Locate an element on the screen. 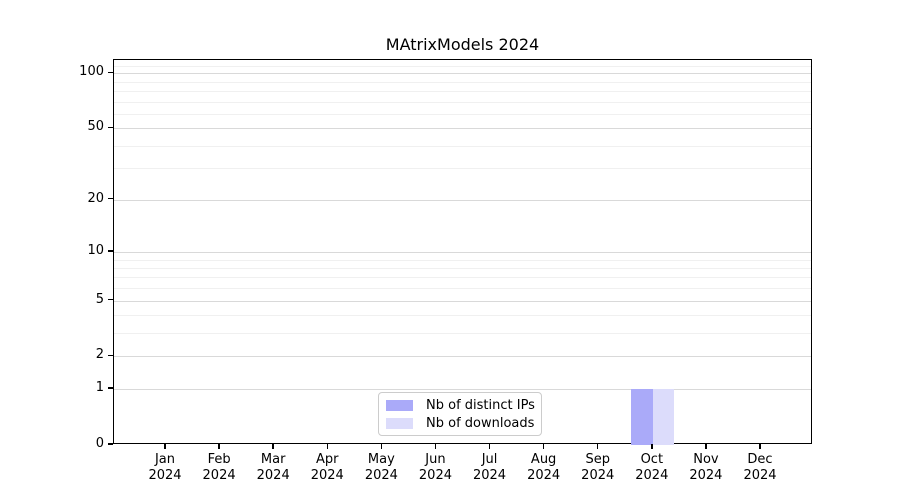 The width and height of the screenshot is (900, 500). x-tick-label-month-nov: Nov is located at coordinates (706, 459).